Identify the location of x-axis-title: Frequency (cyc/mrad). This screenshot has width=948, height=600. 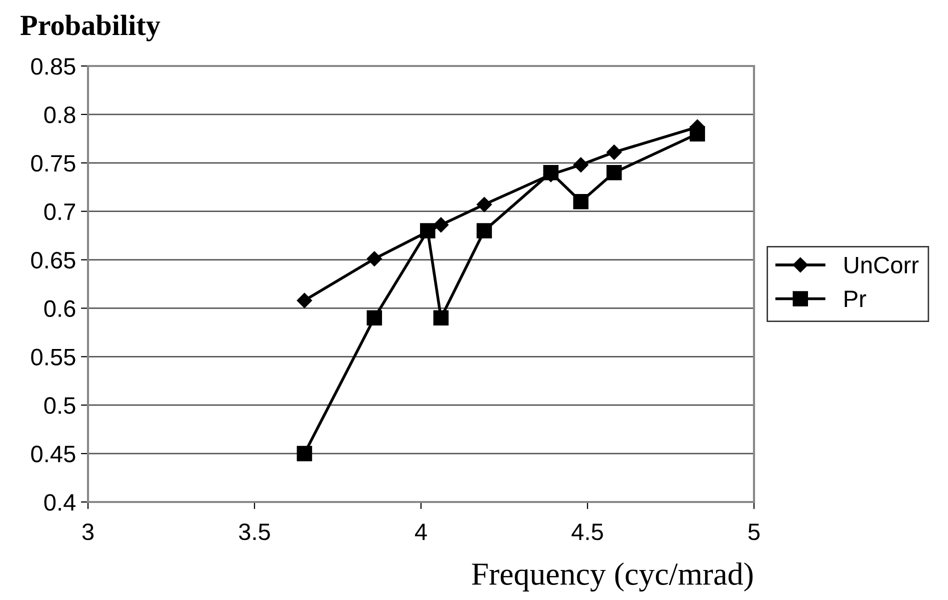
(612, 577).